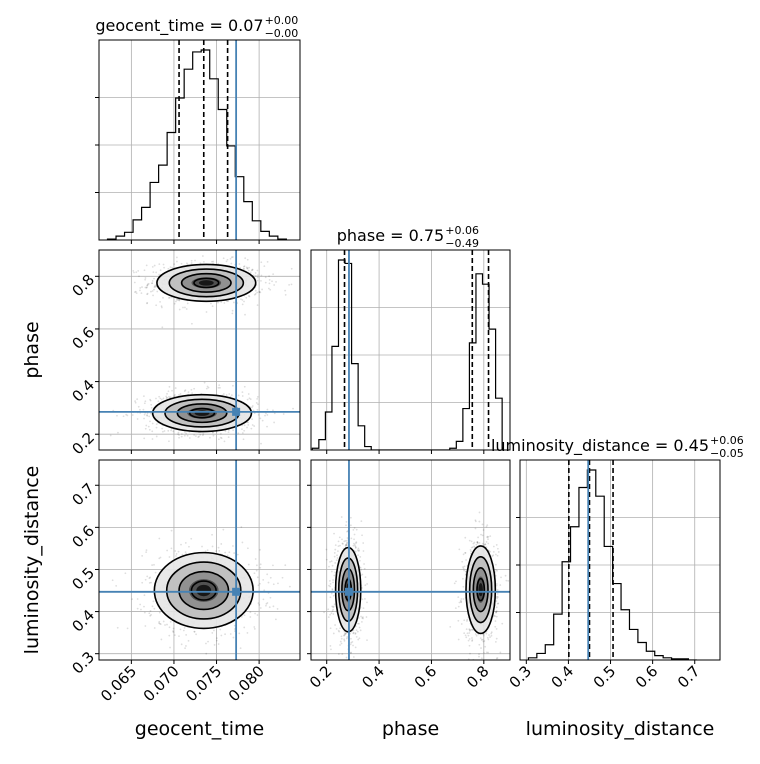  I want to click on x-tick-label: 0.7, so click(689, 677).